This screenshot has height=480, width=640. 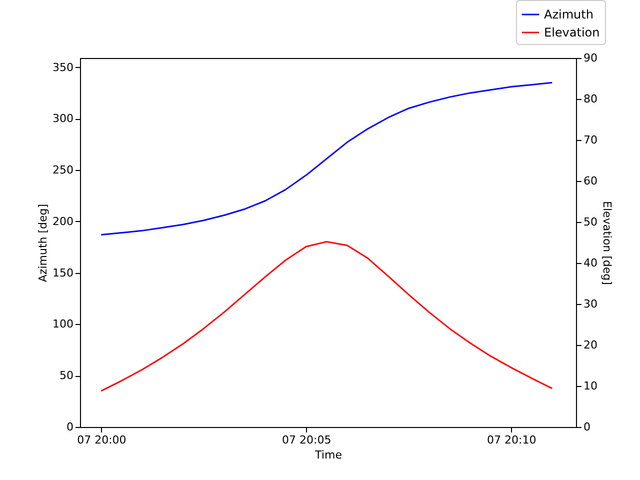 What do you see at coordinates (591, 304) in the screenshot?
I see `y2-tick-label: 30` at bounding box center [591, 304].